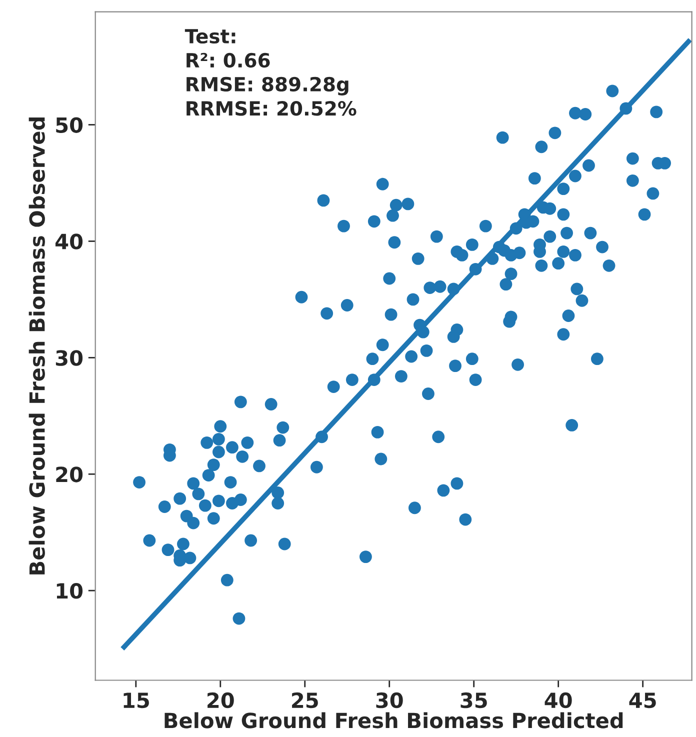 This screenshot has height=737, width=696. Describe the element at coordinates (389, 700) in the screenshot. I see `x-tick-label: 30` at that location.